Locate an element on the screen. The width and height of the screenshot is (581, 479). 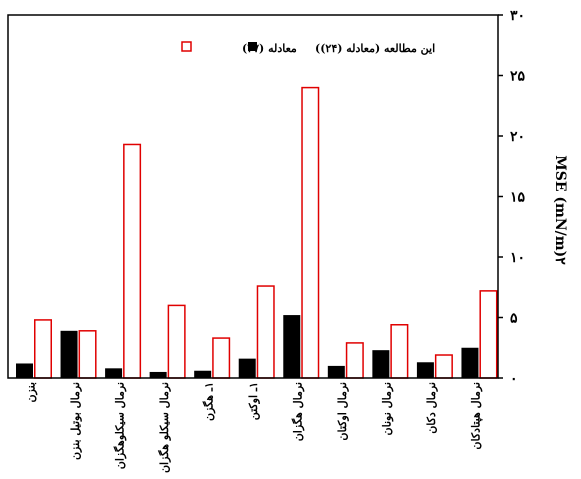
legend-label-series2: معادله (۲۷) is located at coordinates (269, 48).